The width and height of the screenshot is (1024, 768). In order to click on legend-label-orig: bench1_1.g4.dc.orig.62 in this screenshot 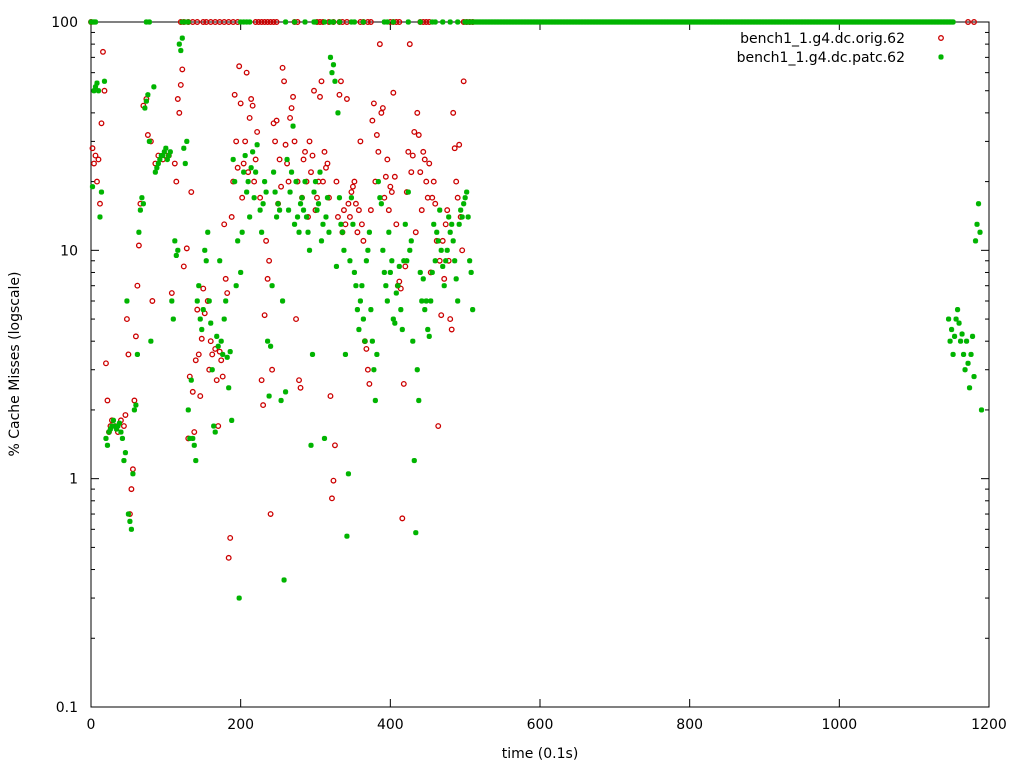, I will do `click(822, 39)`.